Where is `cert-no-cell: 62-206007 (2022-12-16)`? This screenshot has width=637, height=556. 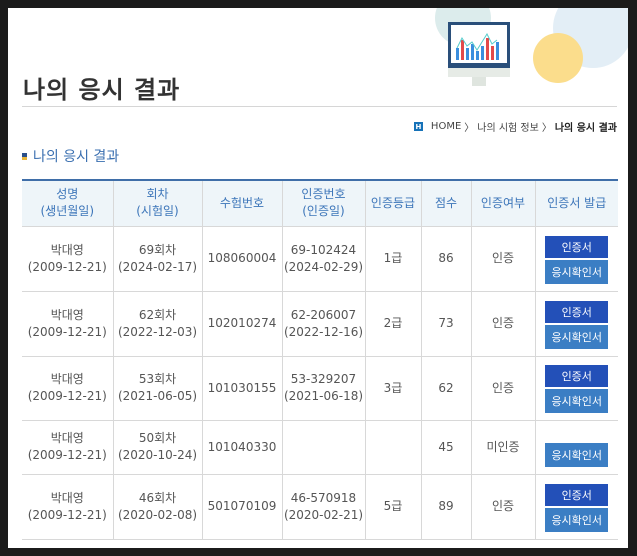 cert-no-cell: 62-206007 (2022-12-16) is located at coordinates (323, 324).